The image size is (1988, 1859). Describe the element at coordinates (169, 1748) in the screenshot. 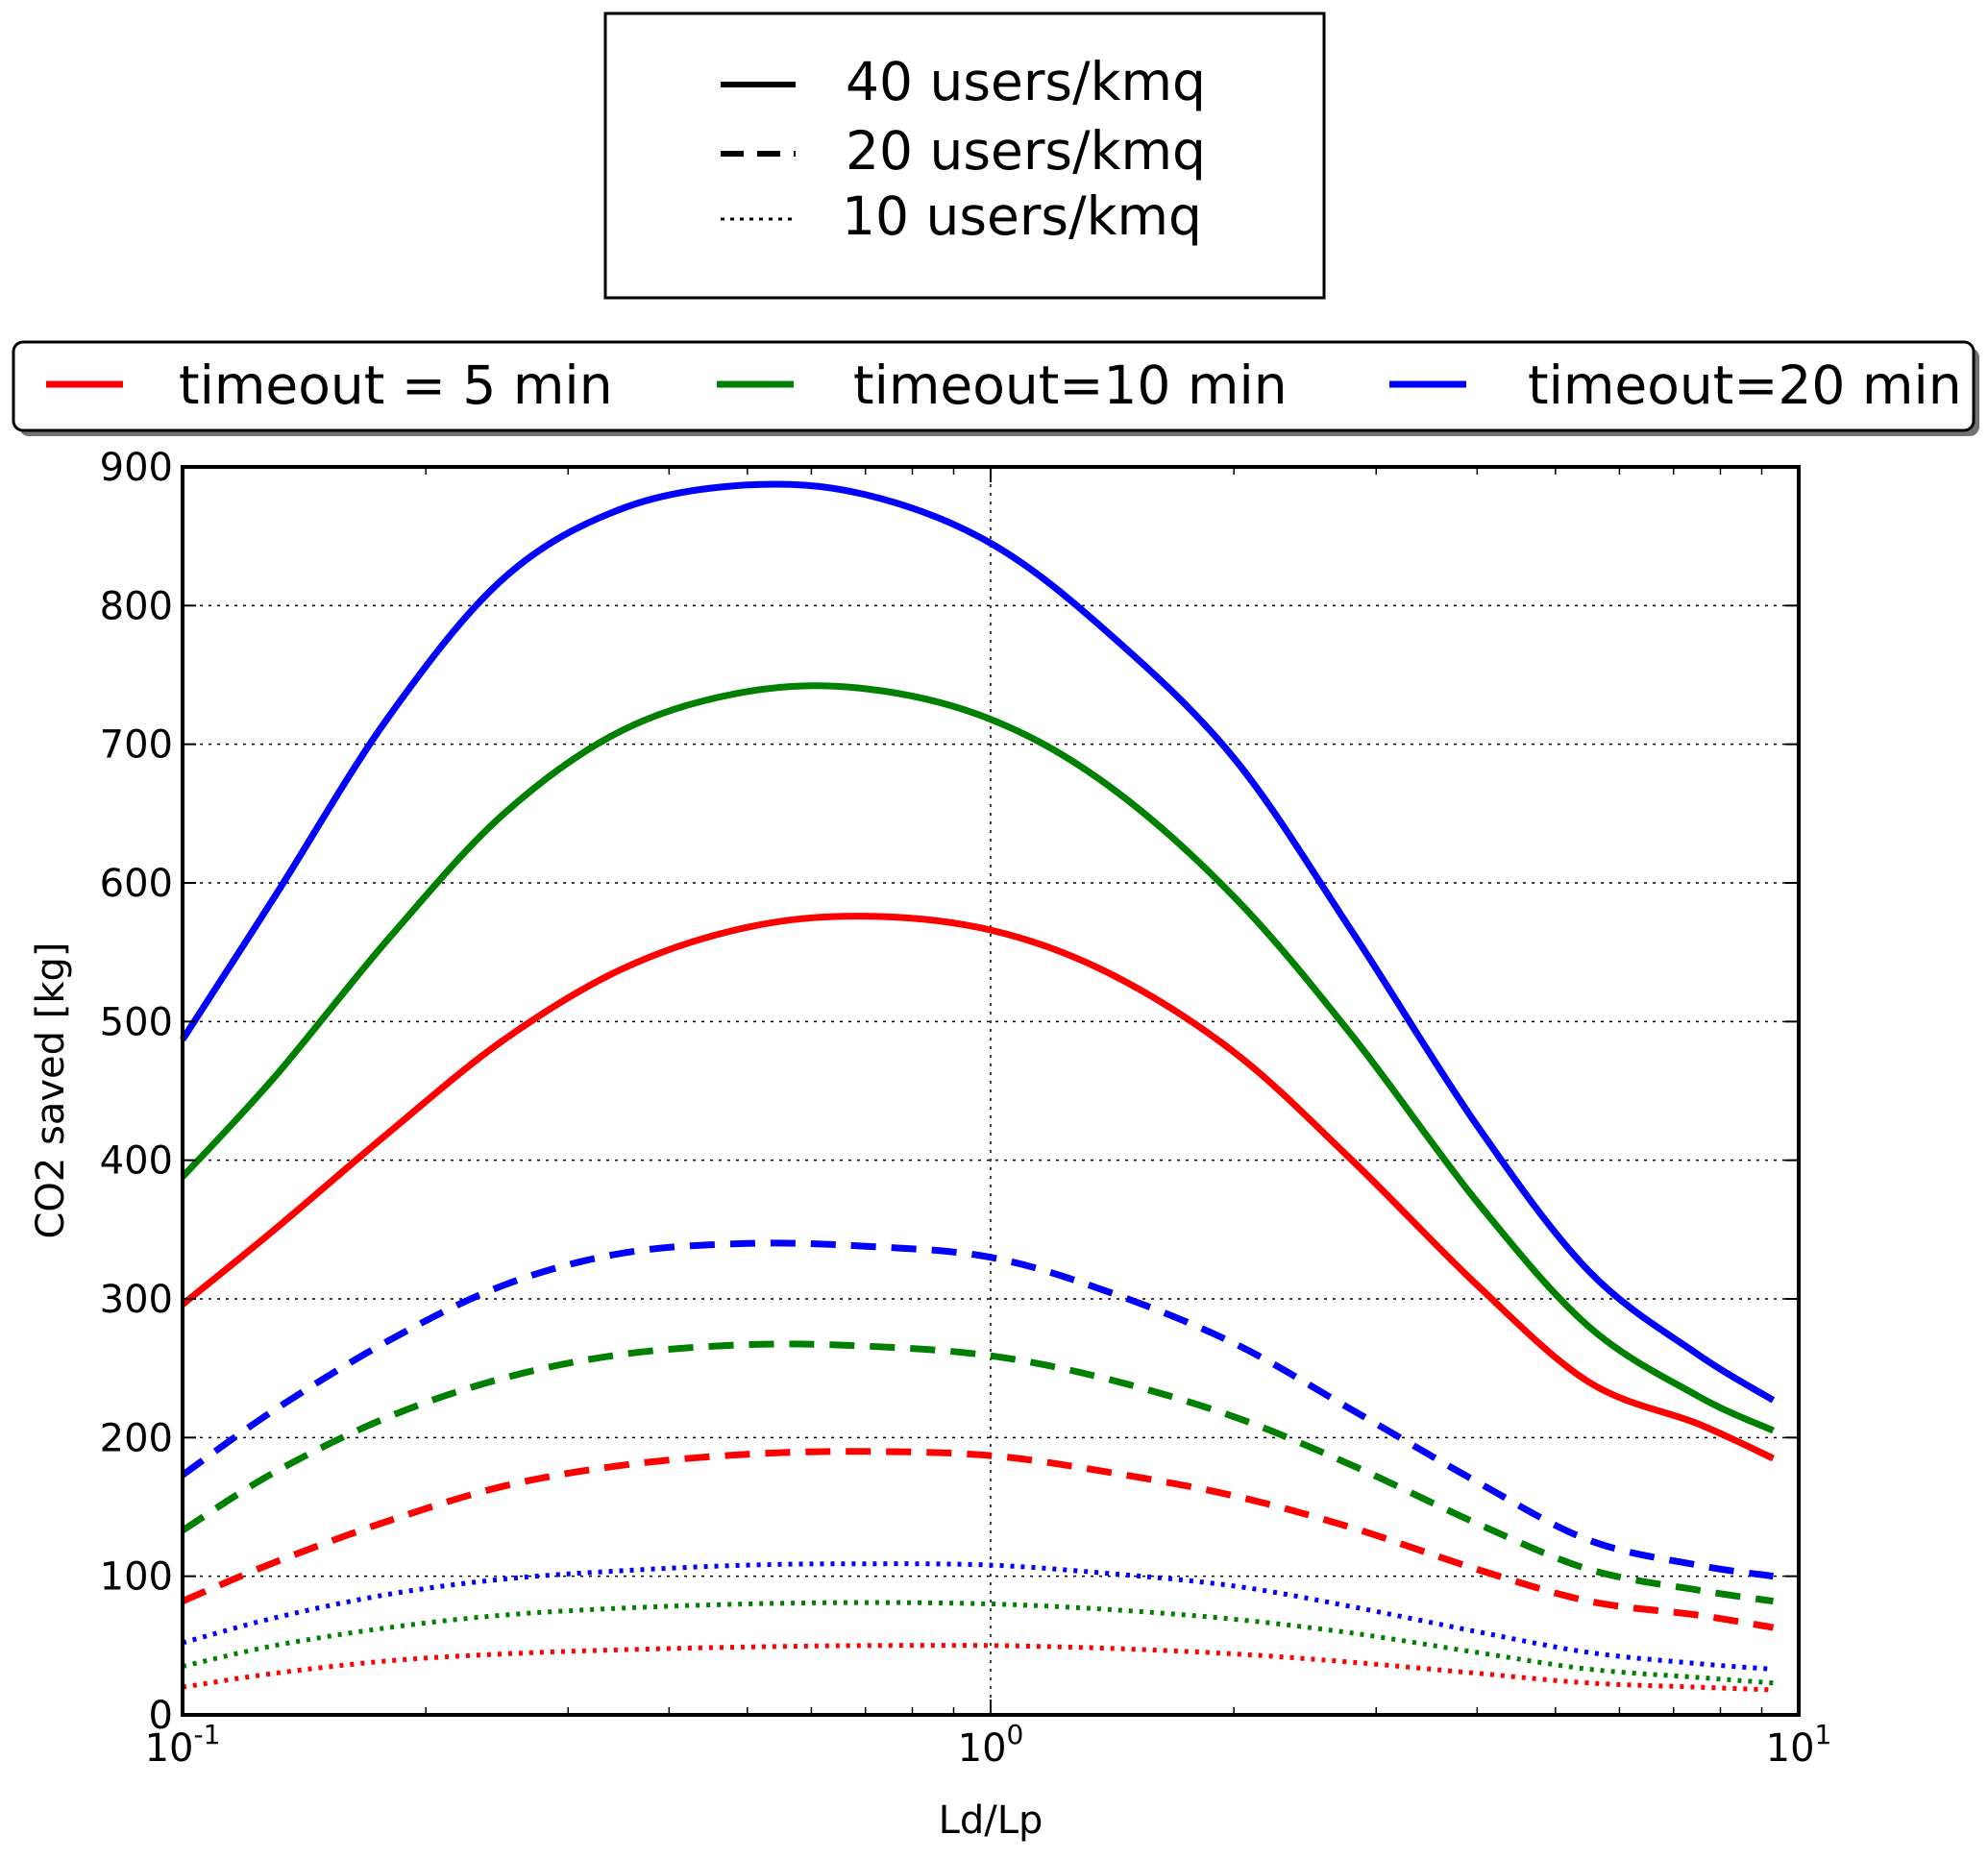

I see `x-tick-label-base-0: 10` at that location.